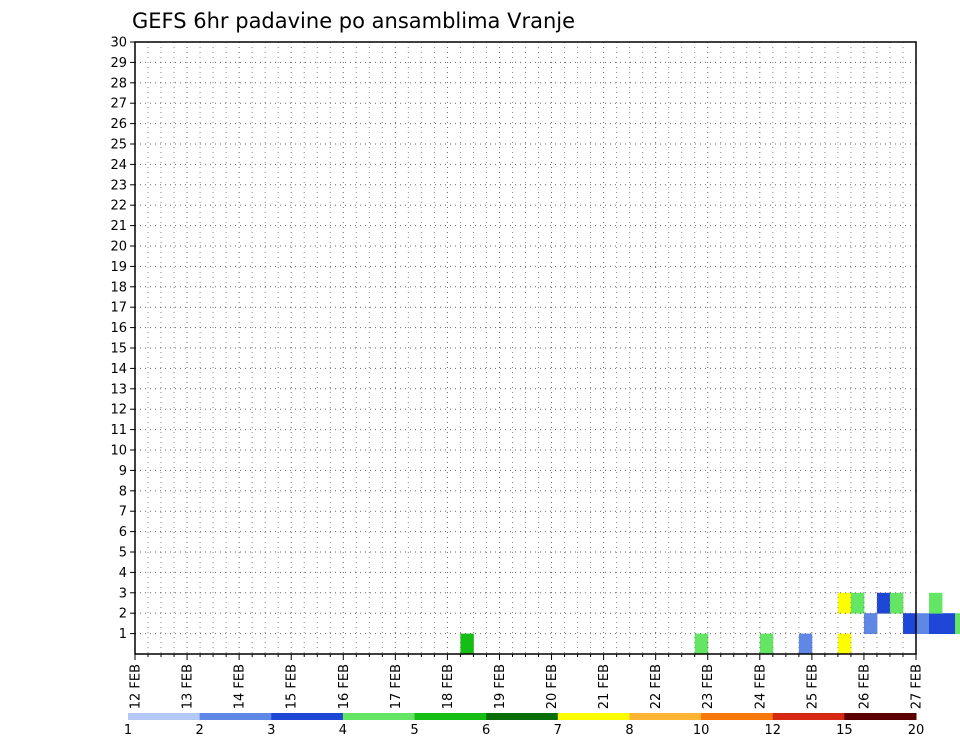 The width and height of the screenshot is (960, 742). Describe the element at coordinates (708, 686) in the screenshot. I see `x-tick-label: 23 FEB` at that location.